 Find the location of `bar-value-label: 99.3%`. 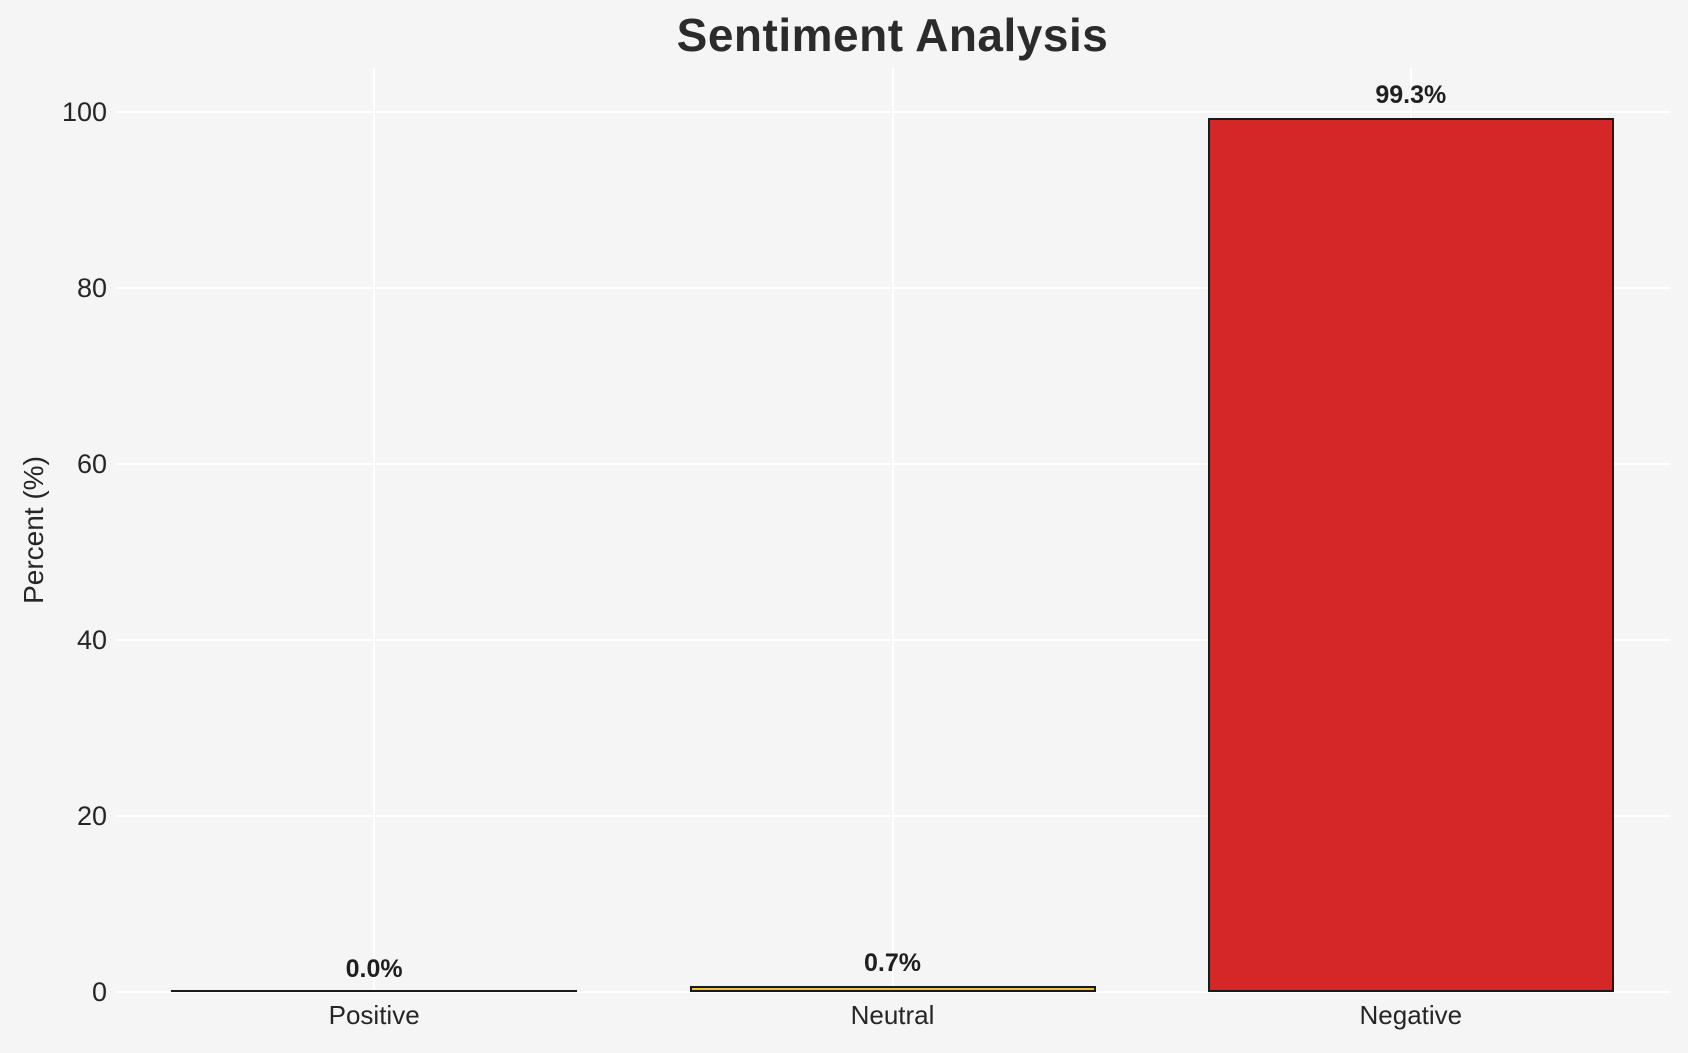

bar-value-label: 99.3% is located at coordinates (1411, 95).